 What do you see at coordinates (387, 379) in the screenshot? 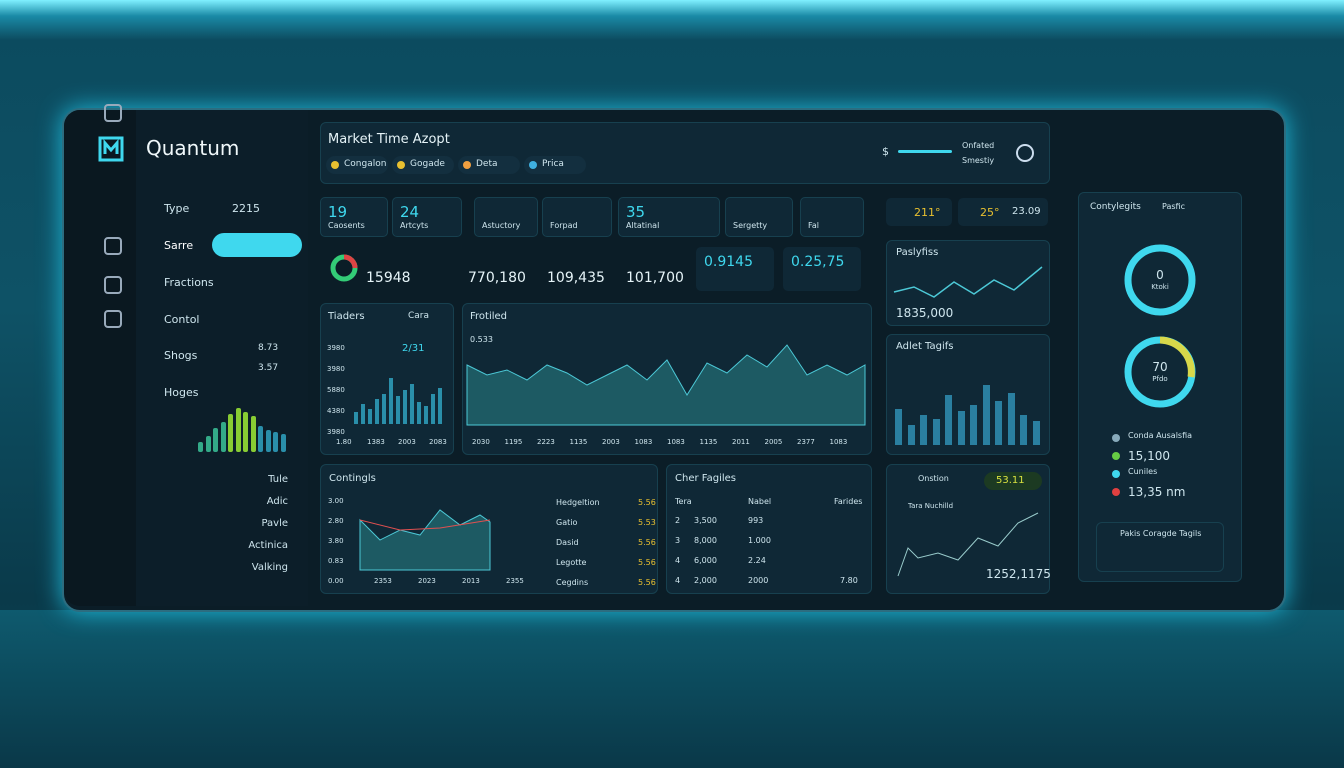
I see `traders-card` at bounding box center [387, 379].